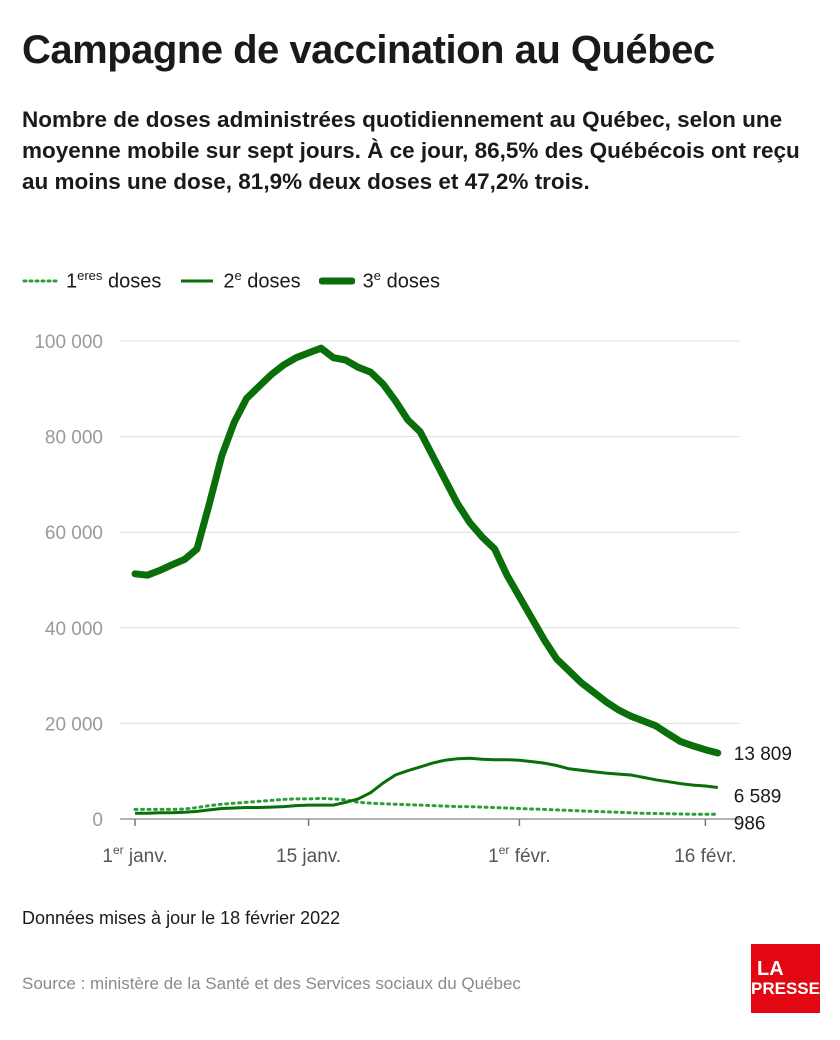 Image resolution: width=840 pixels, height=1040 pixels. Describe the element at coordinates (68, 342) in the screenshot. I see `y-tick-label: 100 000` at that location.